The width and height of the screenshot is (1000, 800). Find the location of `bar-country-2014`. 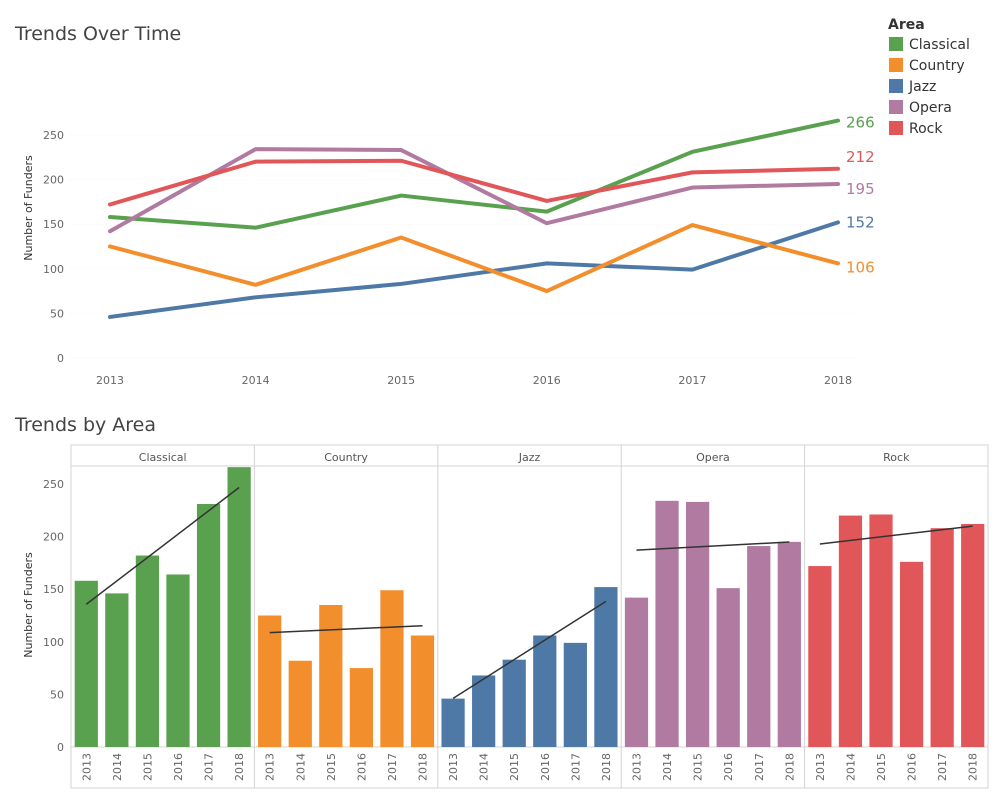

bar-country-2014 is located at coordinates (300, 703).